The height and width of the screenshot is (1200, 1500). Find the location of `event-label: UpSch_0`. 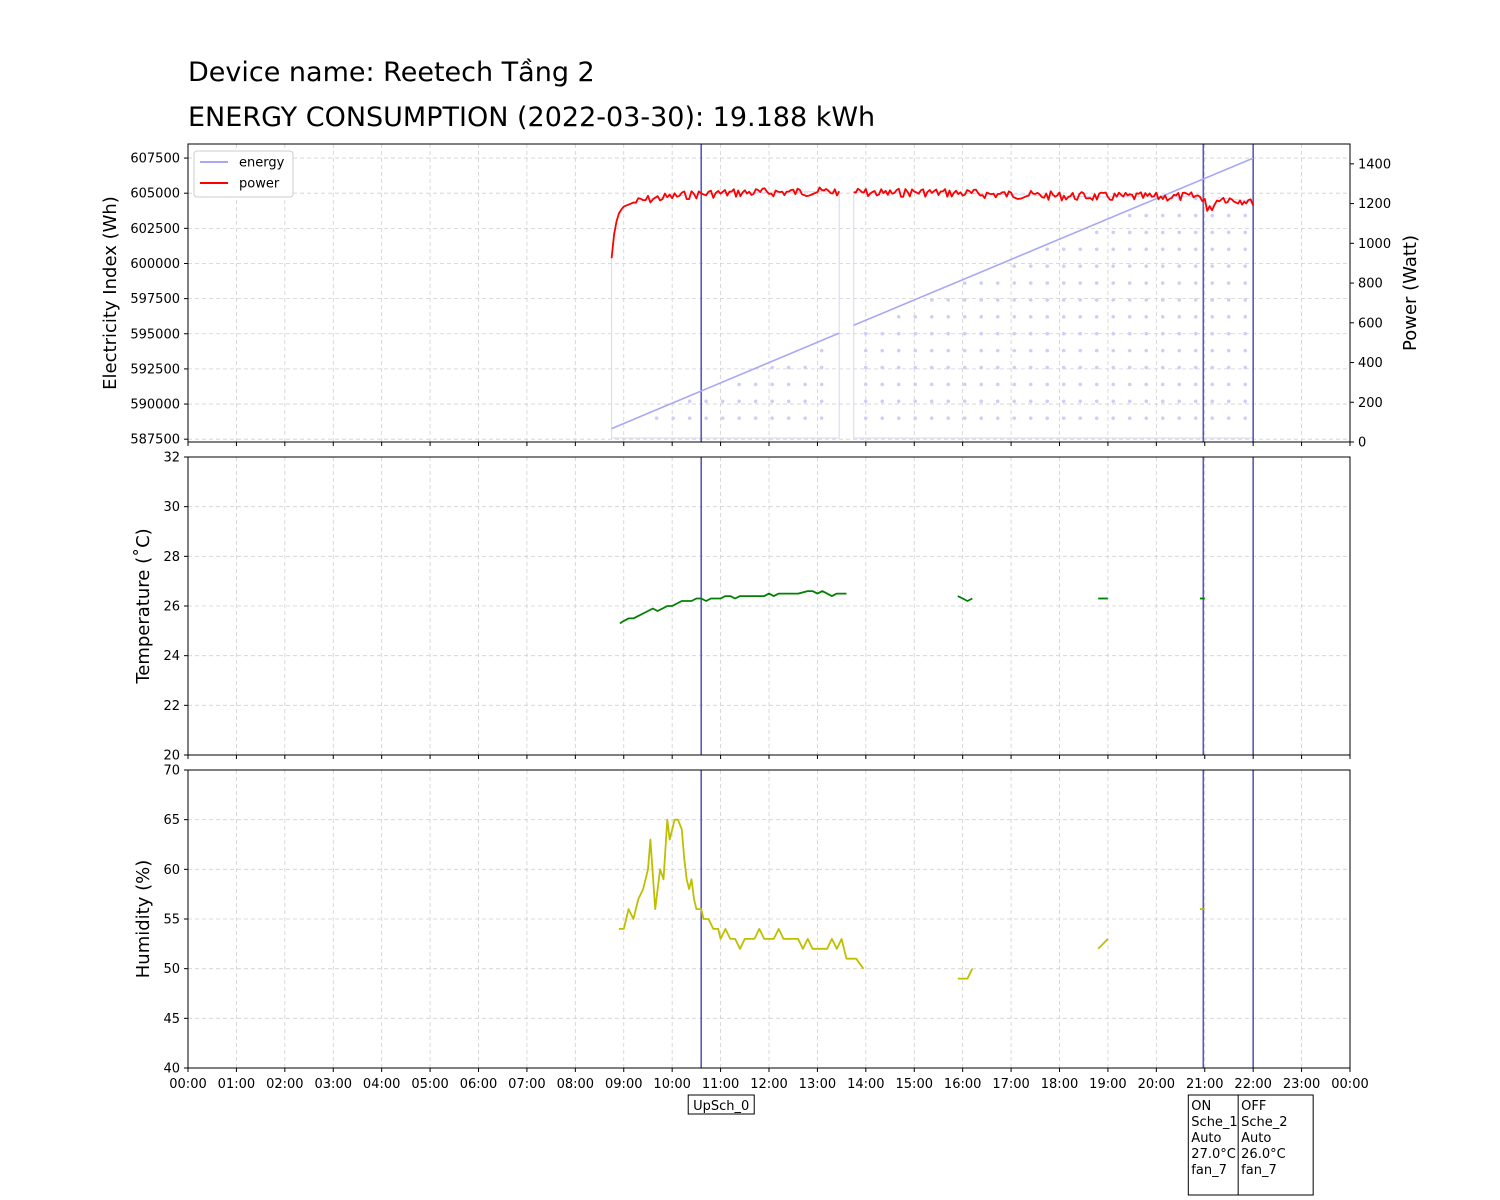

event-label: UpSch_0 is located at coordinates (721, 1106).